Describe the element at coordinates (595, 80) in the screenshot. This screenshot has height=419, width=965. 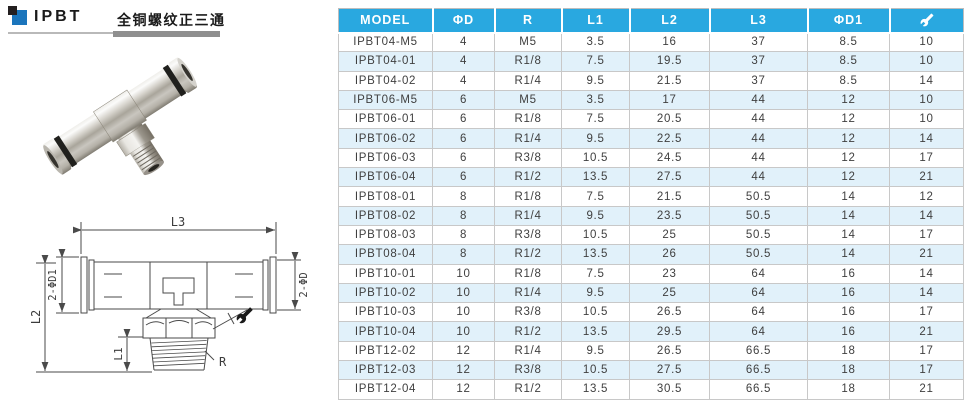
I see `table-cell: 9.5` at that location.